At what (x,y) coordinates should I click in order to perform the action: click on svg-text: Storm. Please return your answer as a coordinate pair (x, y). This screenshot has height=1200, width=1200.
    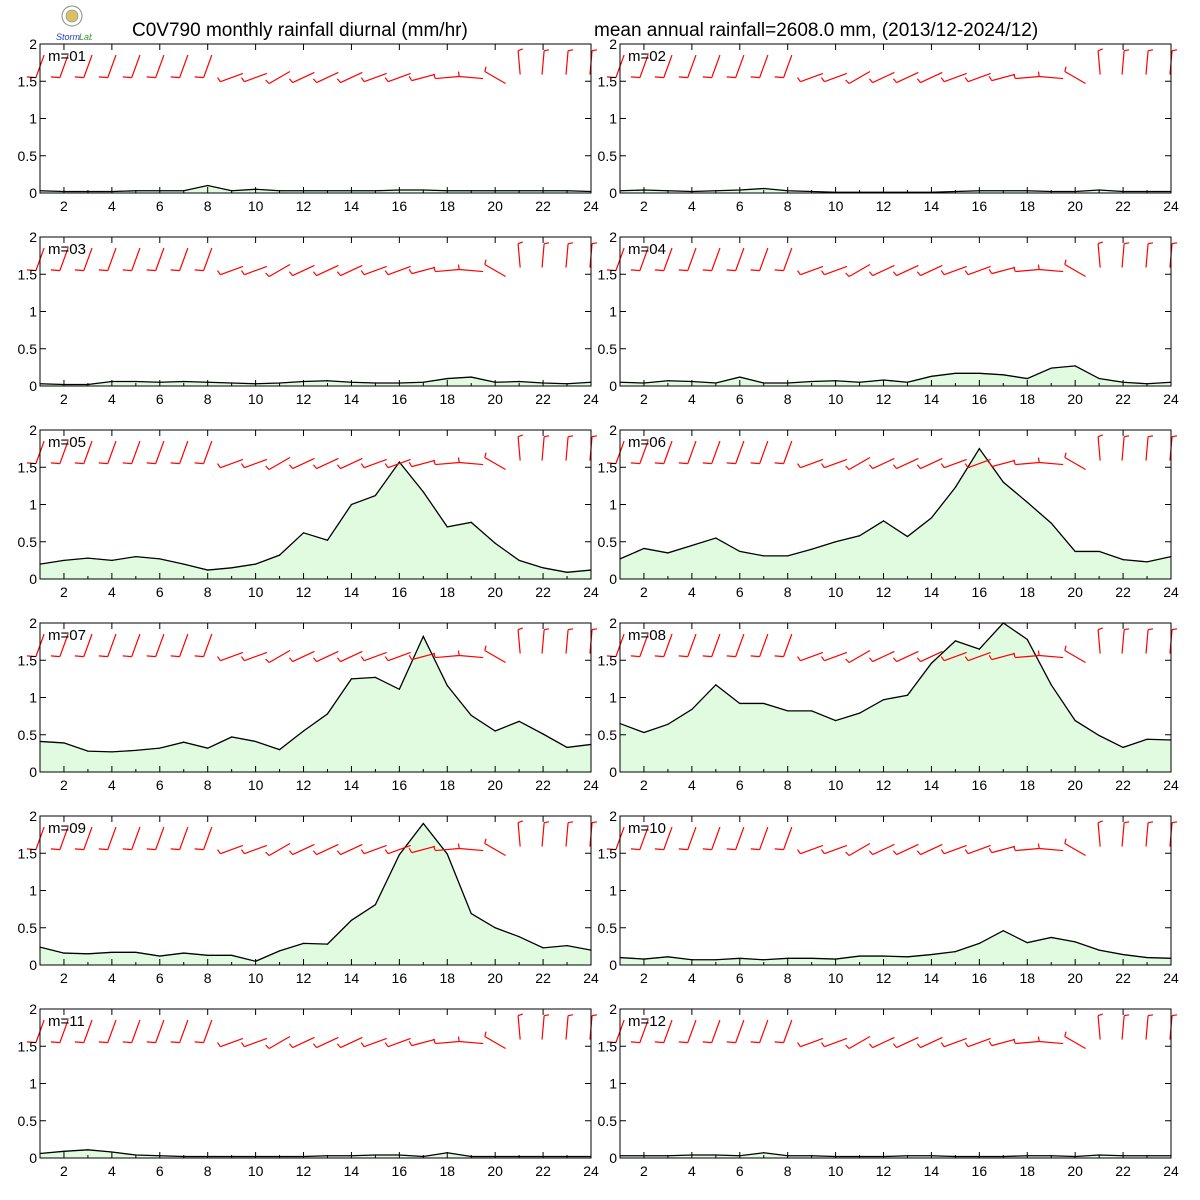
    Looking at the image, I should click on (68, 37).